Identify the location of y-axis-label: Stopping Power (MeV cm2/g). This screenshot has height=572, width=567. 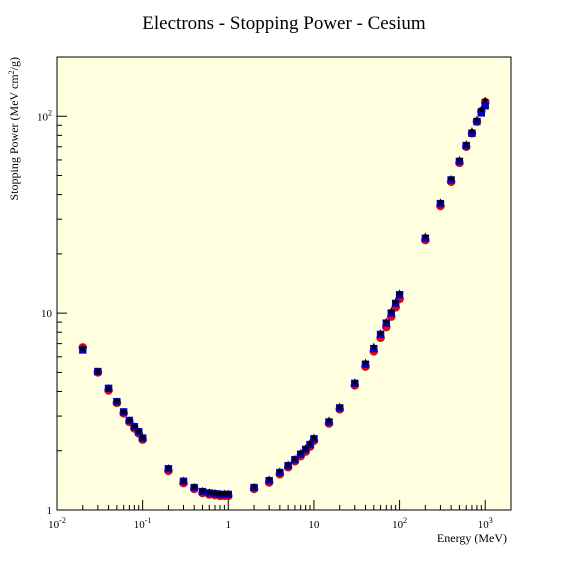
(14, 128).